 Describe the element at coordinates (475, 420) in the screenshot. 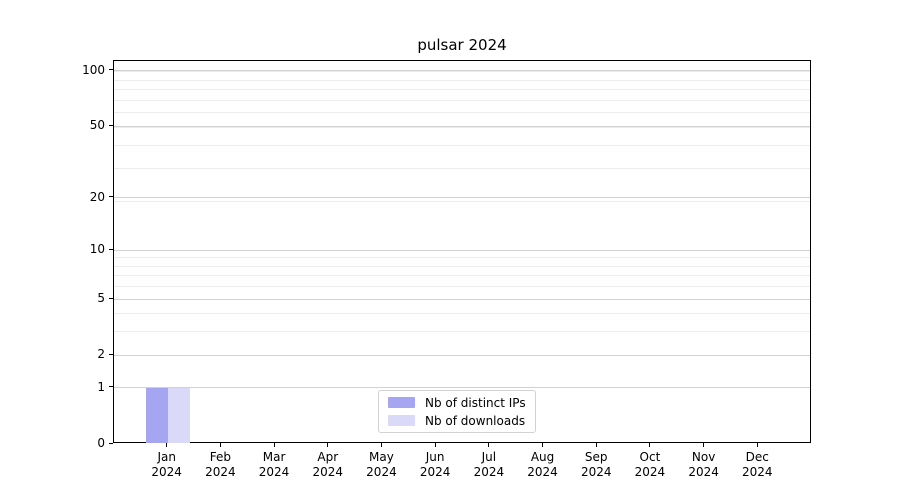

I see `legend-label-downloads: Nb of downloads` at that location.